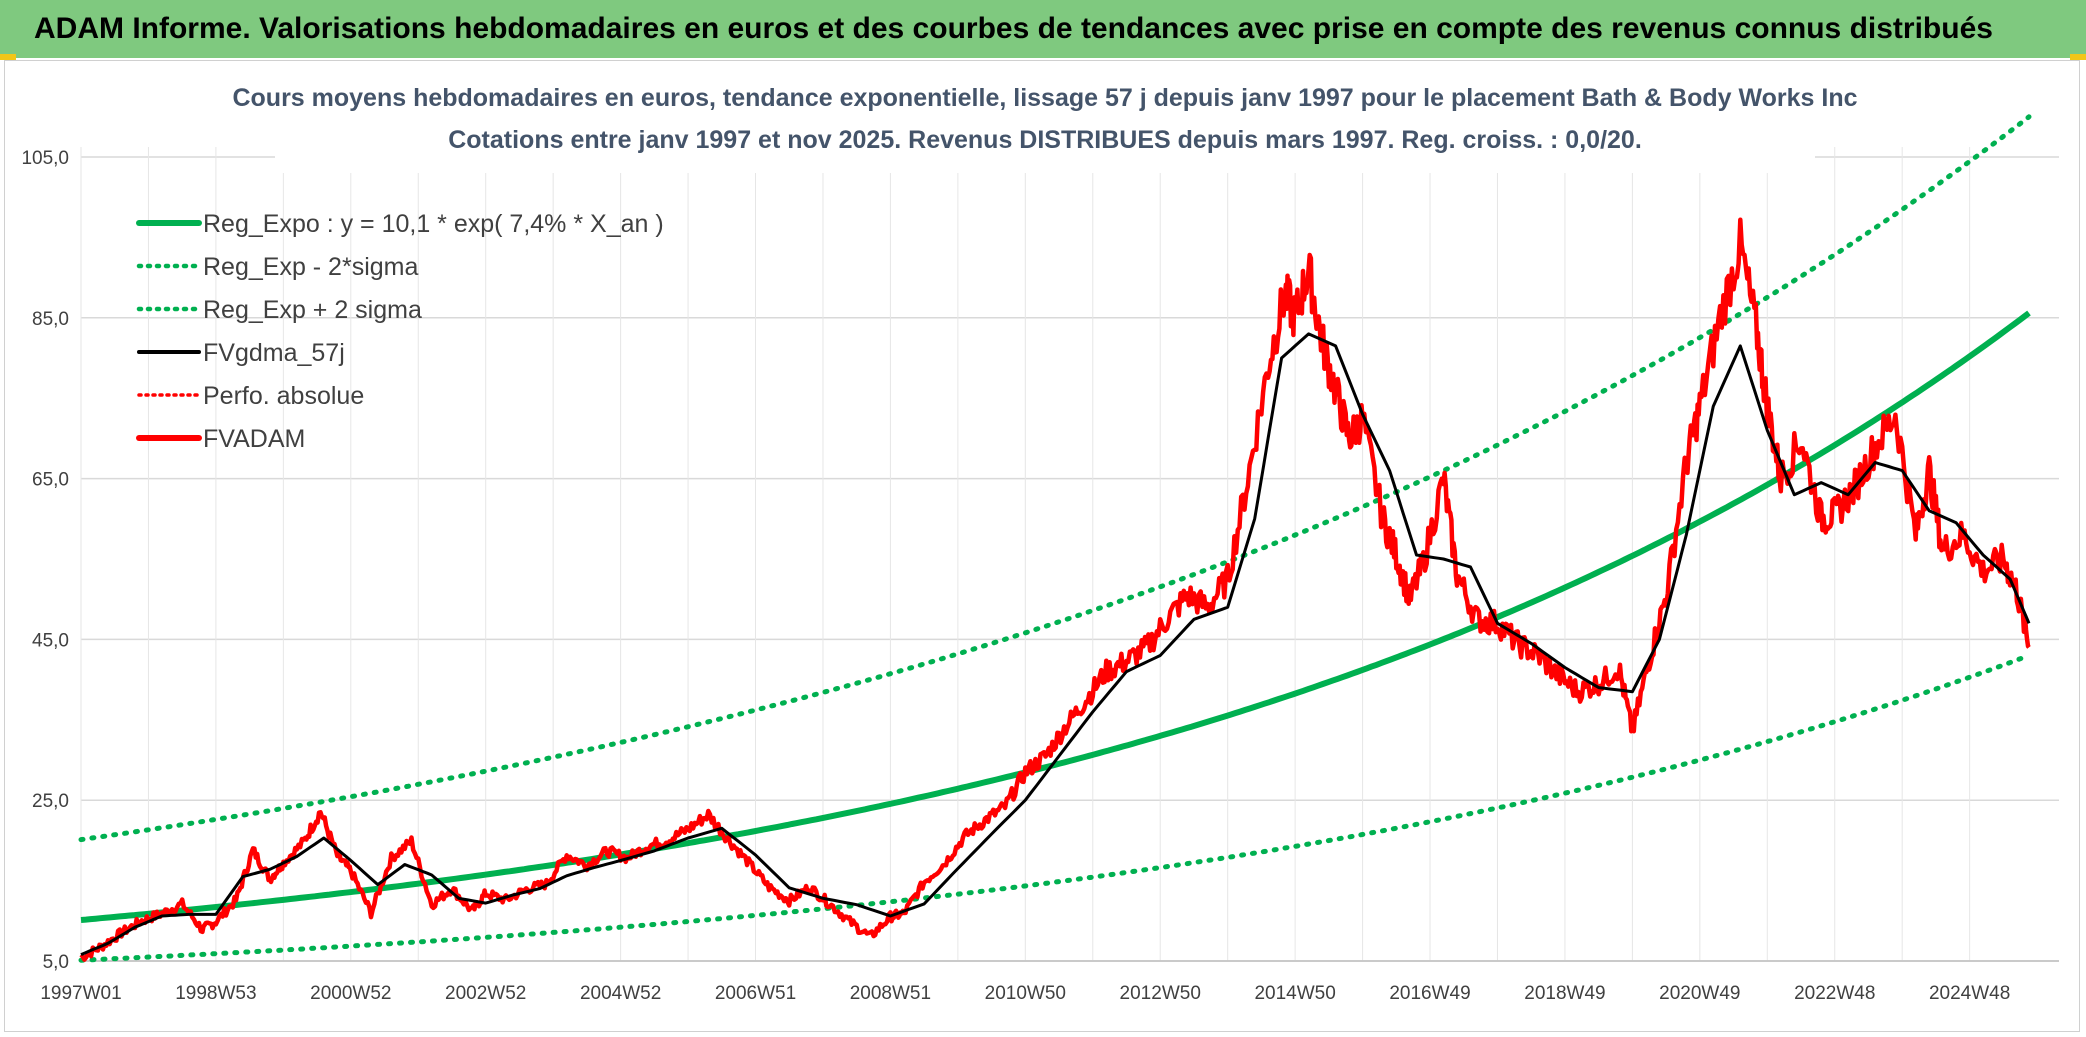 Image resolution: width=2086 pixels, height=1037 pixels. I want to click on x-tick-label: 2012W50, so click(1160, 993).